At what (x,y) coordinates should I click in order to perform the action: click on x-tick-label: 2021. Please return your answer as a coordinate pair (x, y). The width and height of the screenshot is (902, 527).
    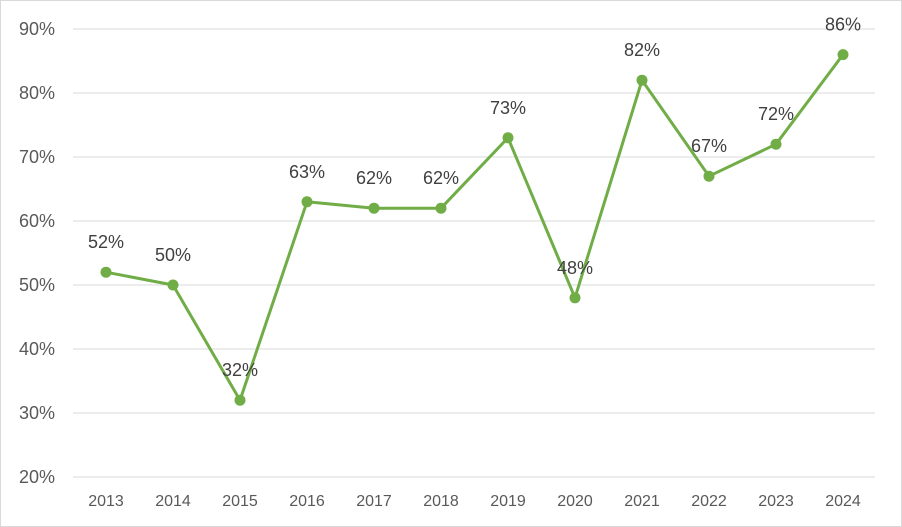
    Looking at the image, I should click on (642, 501).